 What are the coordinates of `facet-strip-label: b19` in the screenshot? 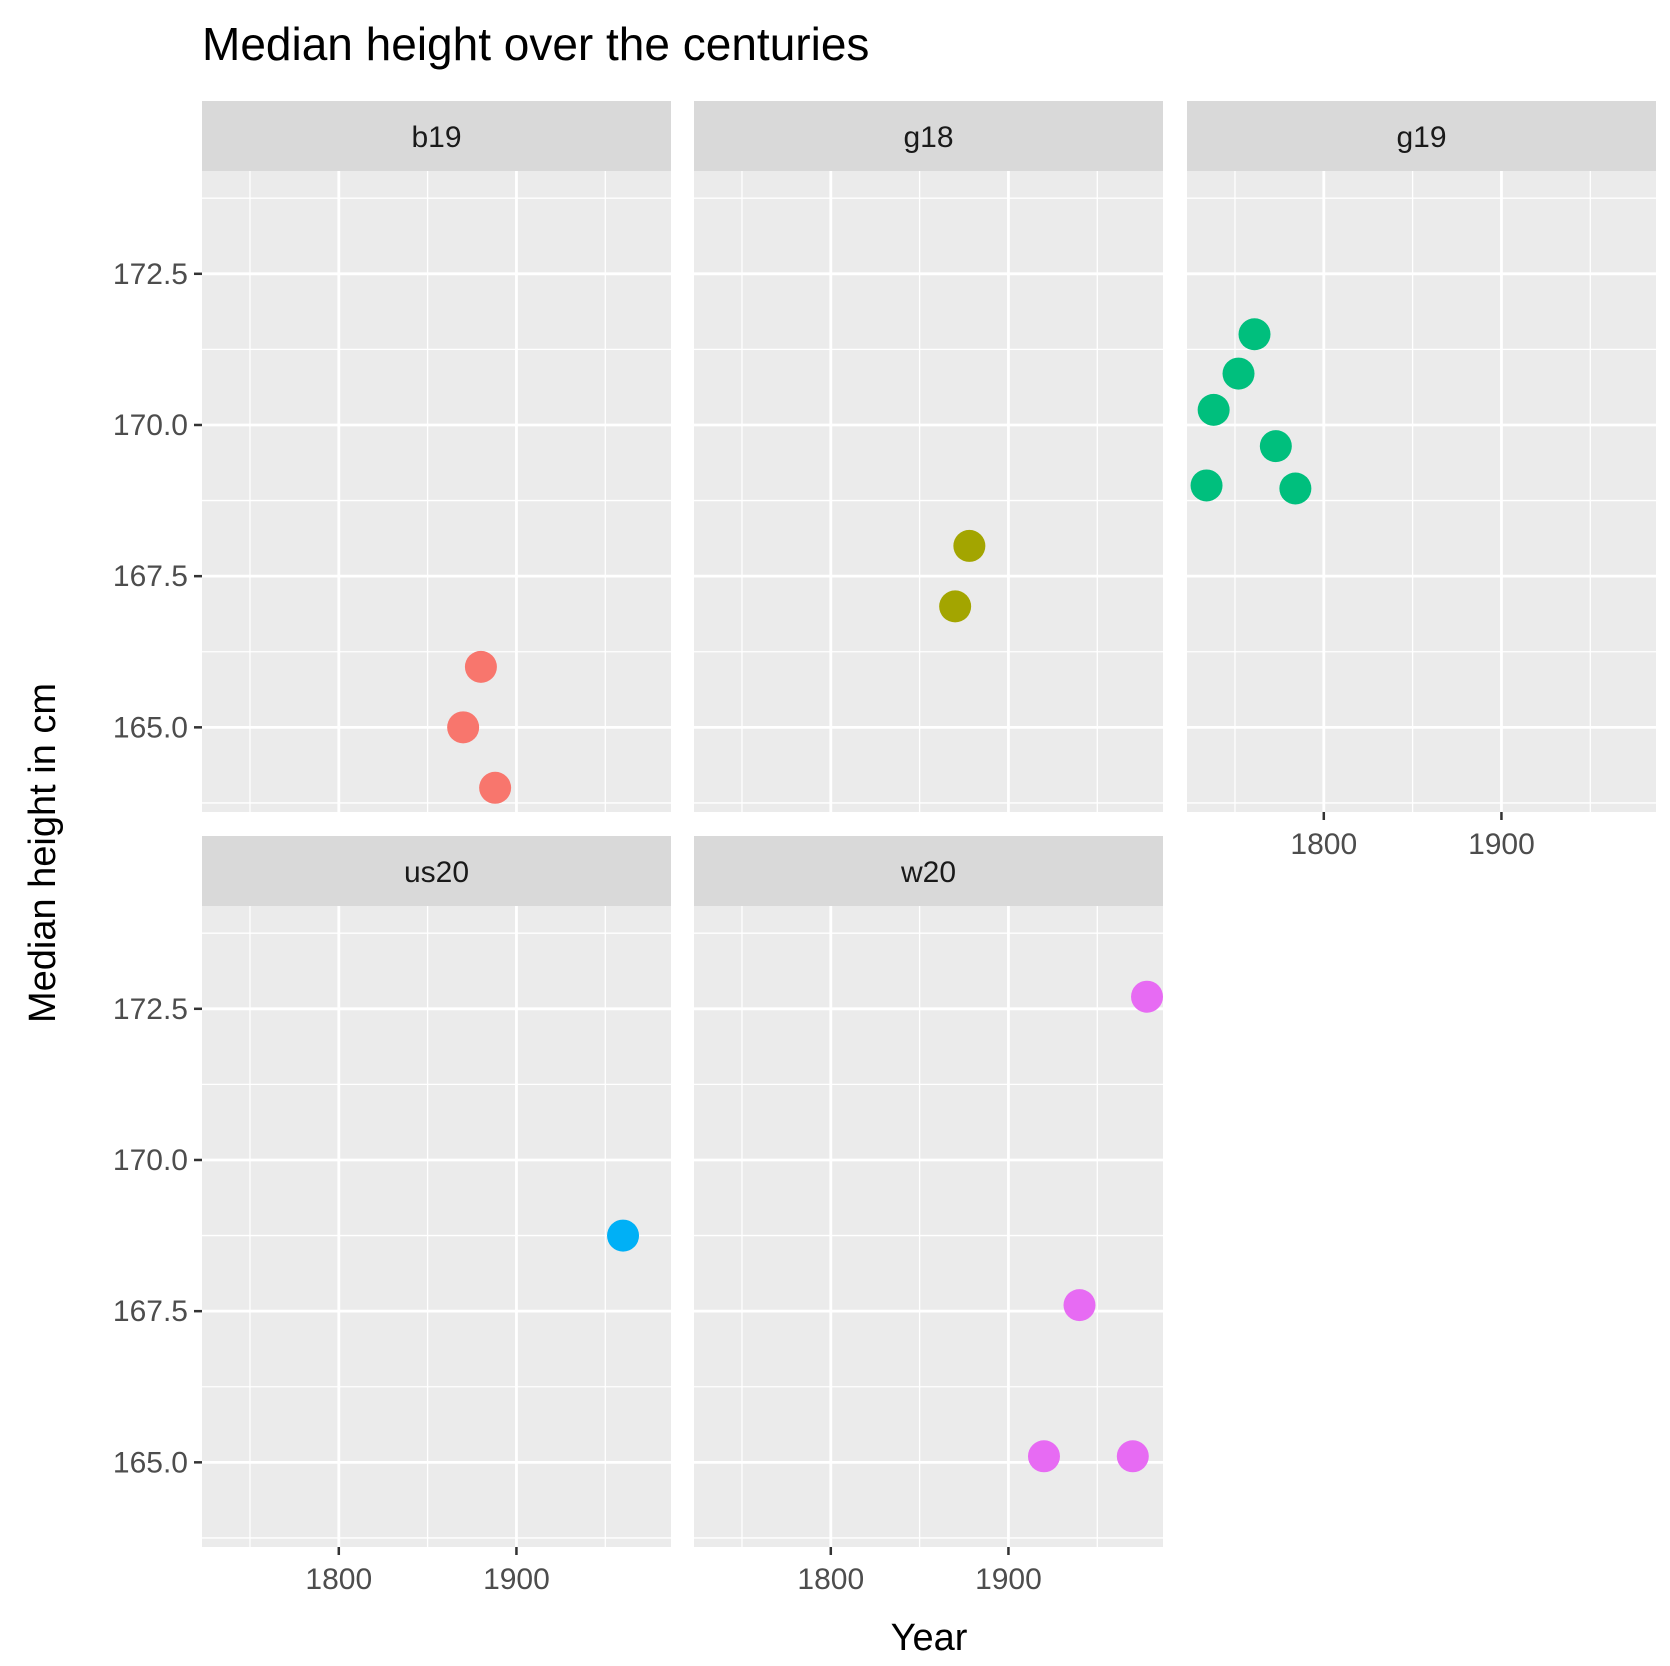 It's located at (436, 137).